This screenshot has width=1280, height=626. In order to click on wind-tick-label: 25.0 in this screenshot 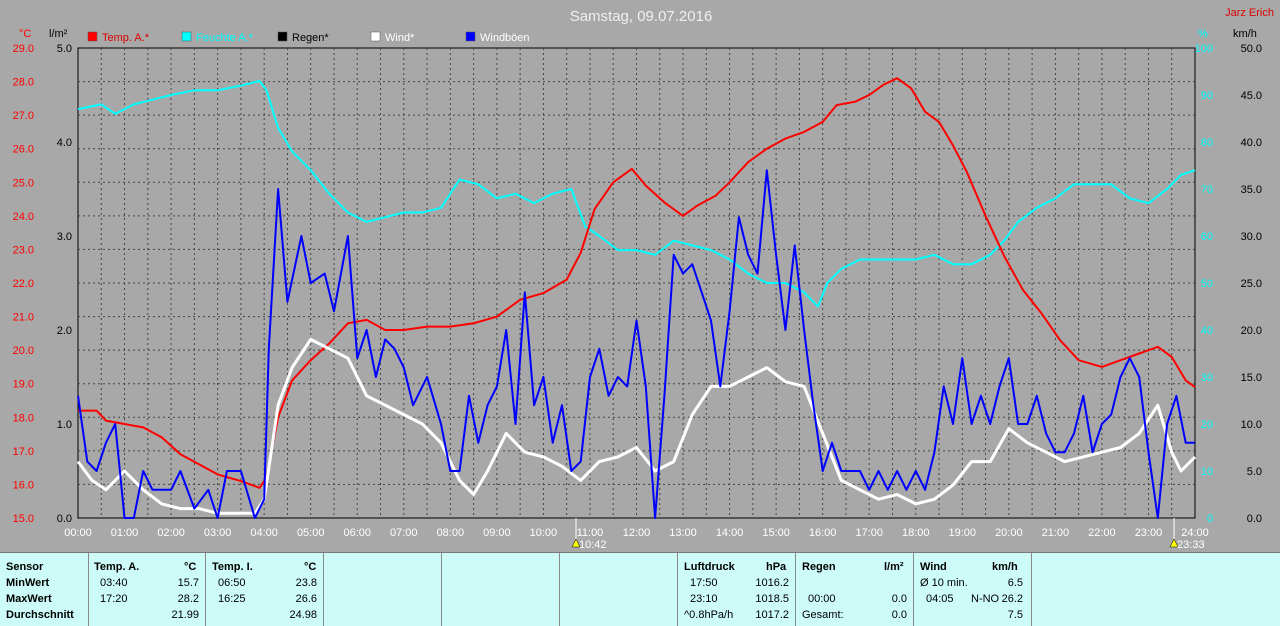, I will do `click(1251, 284)`.